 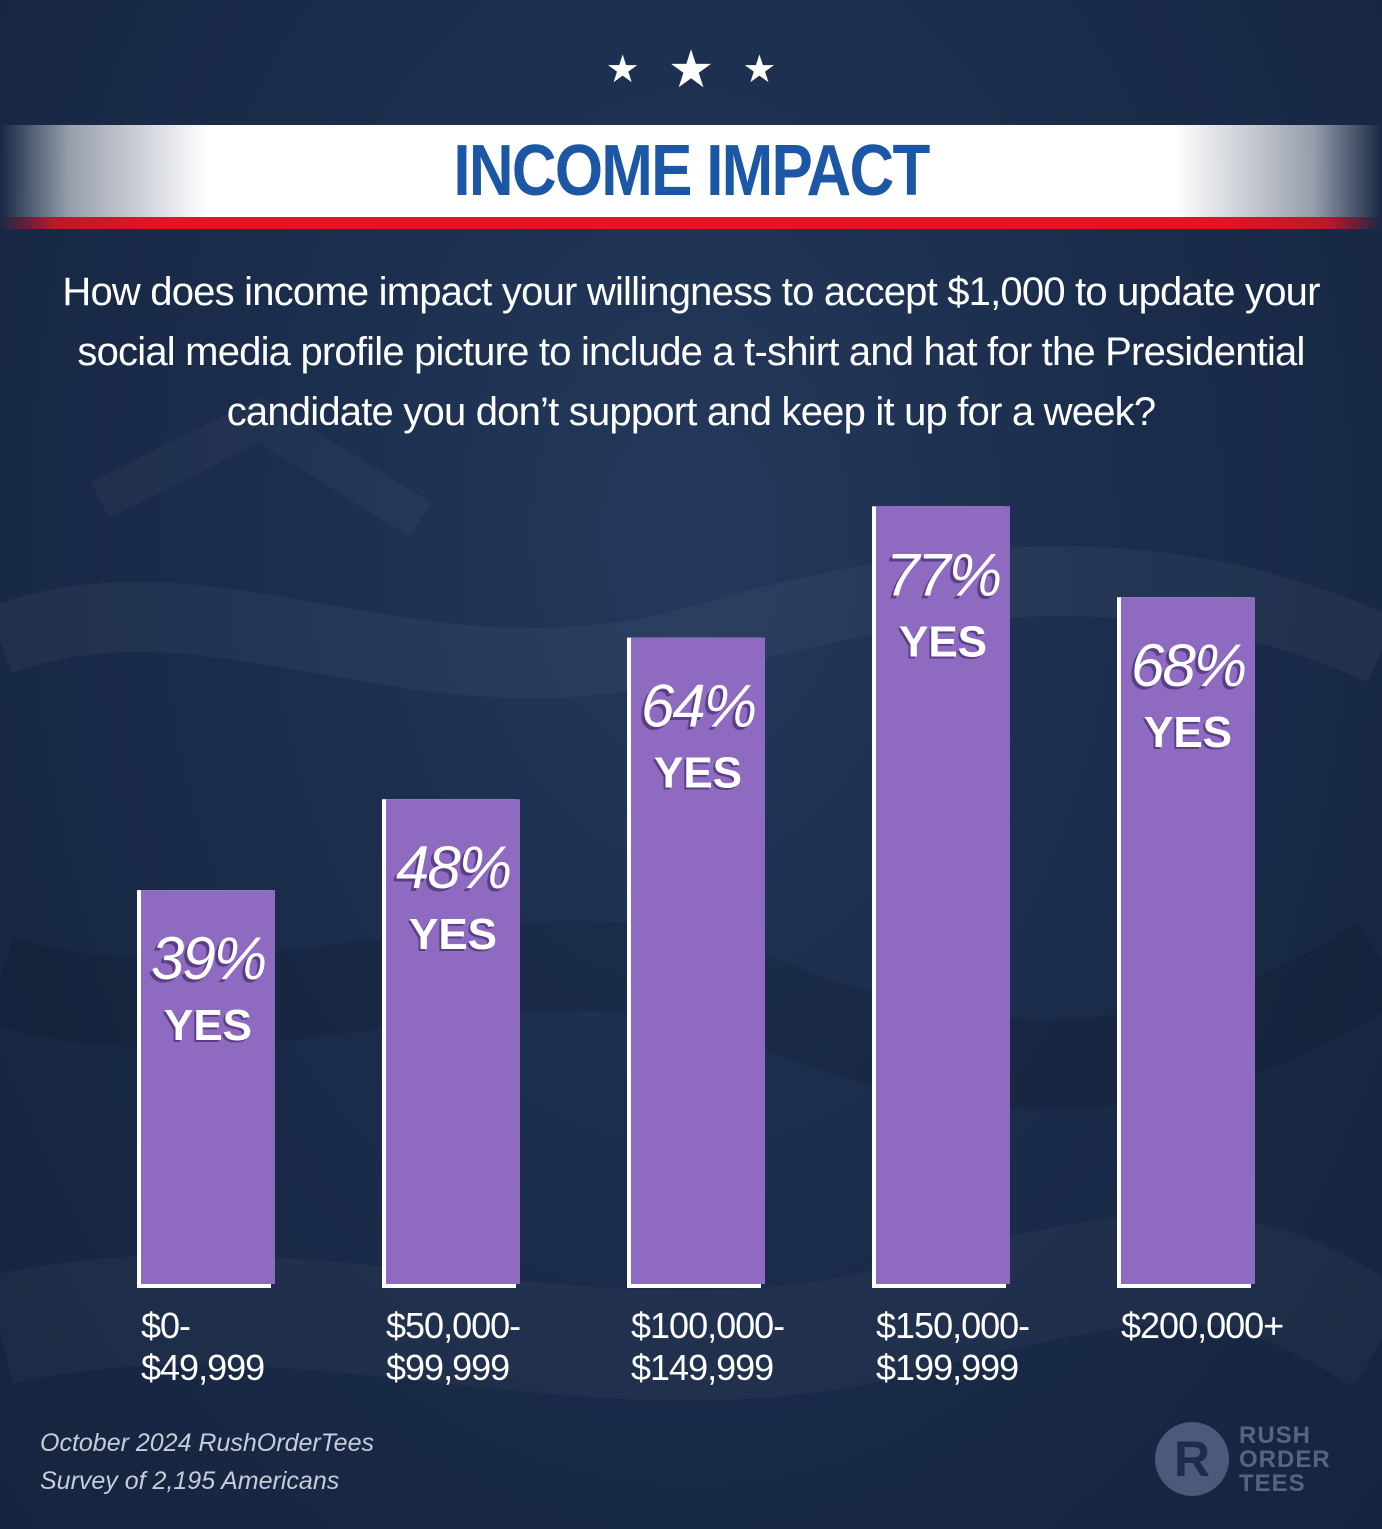 I want to click on bar-value-label-shadow: 39%, so click(x=205, y=961).